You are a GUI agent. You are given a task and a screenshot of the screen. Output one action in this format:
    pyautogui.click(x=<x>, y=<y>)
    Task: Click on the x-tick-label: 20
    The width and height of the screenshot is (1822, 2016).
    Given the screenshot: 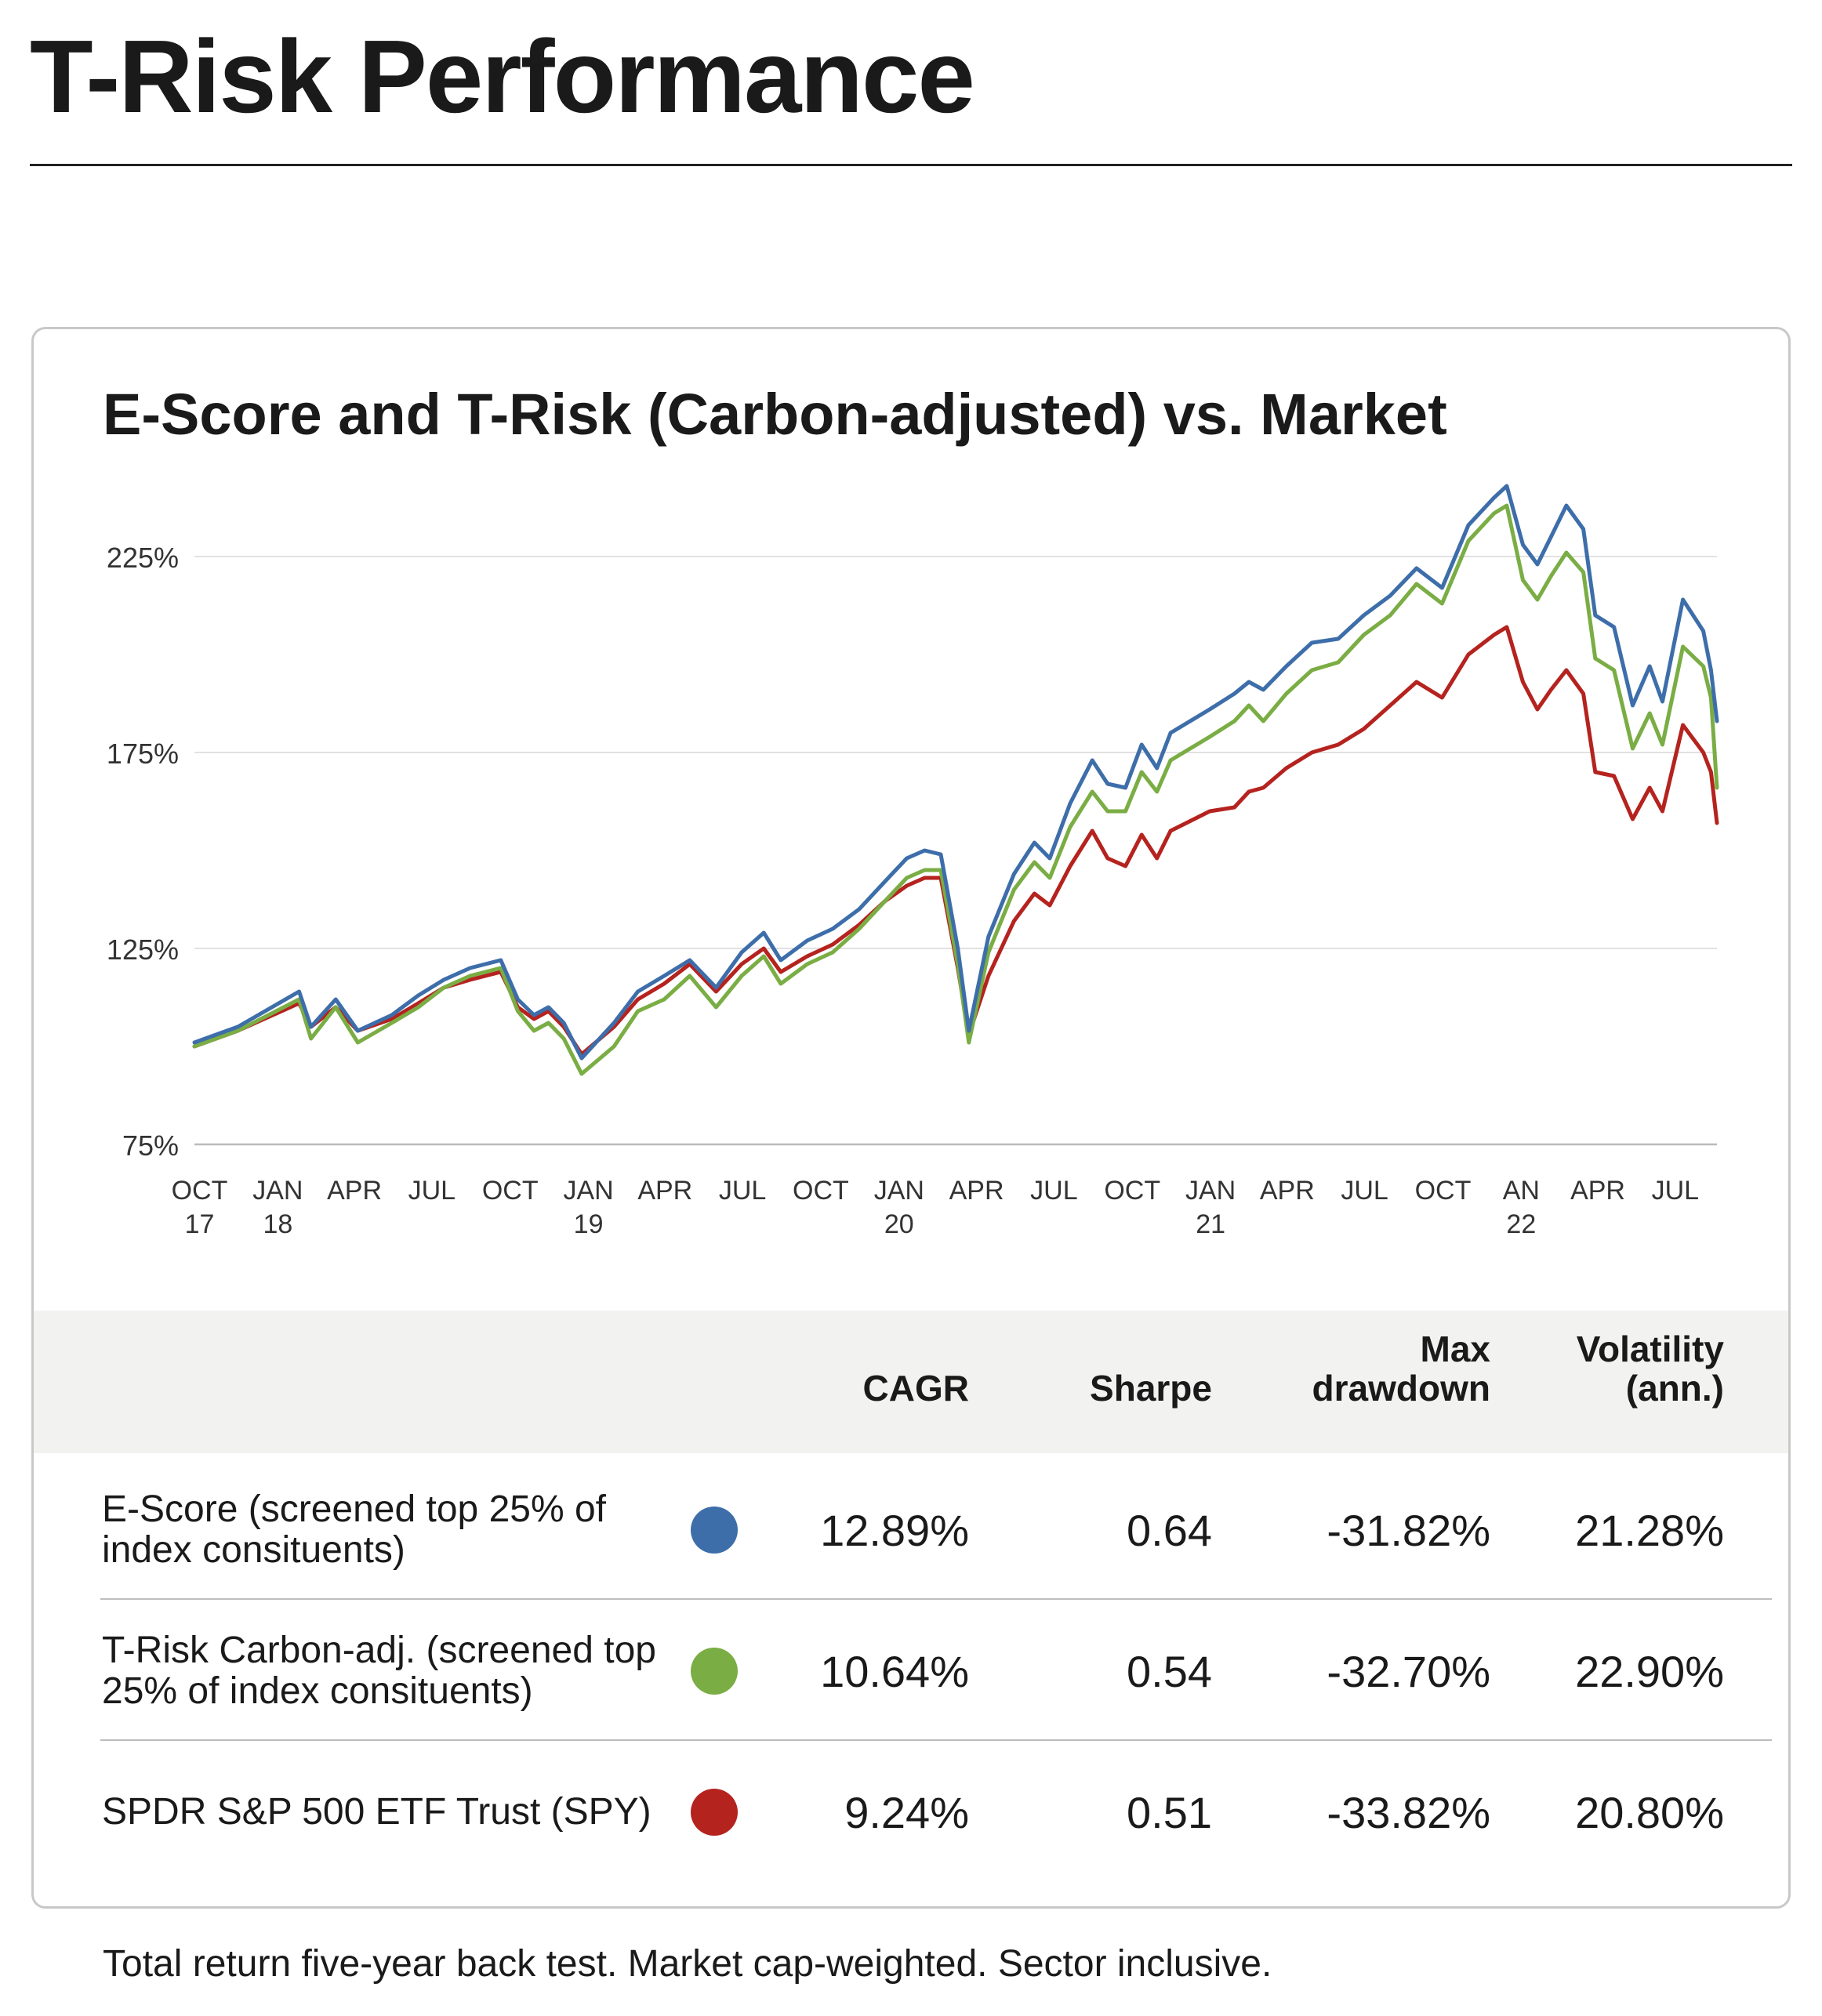 What is the action you would take?
    pyautogui.click(x=899, y=1224)
    